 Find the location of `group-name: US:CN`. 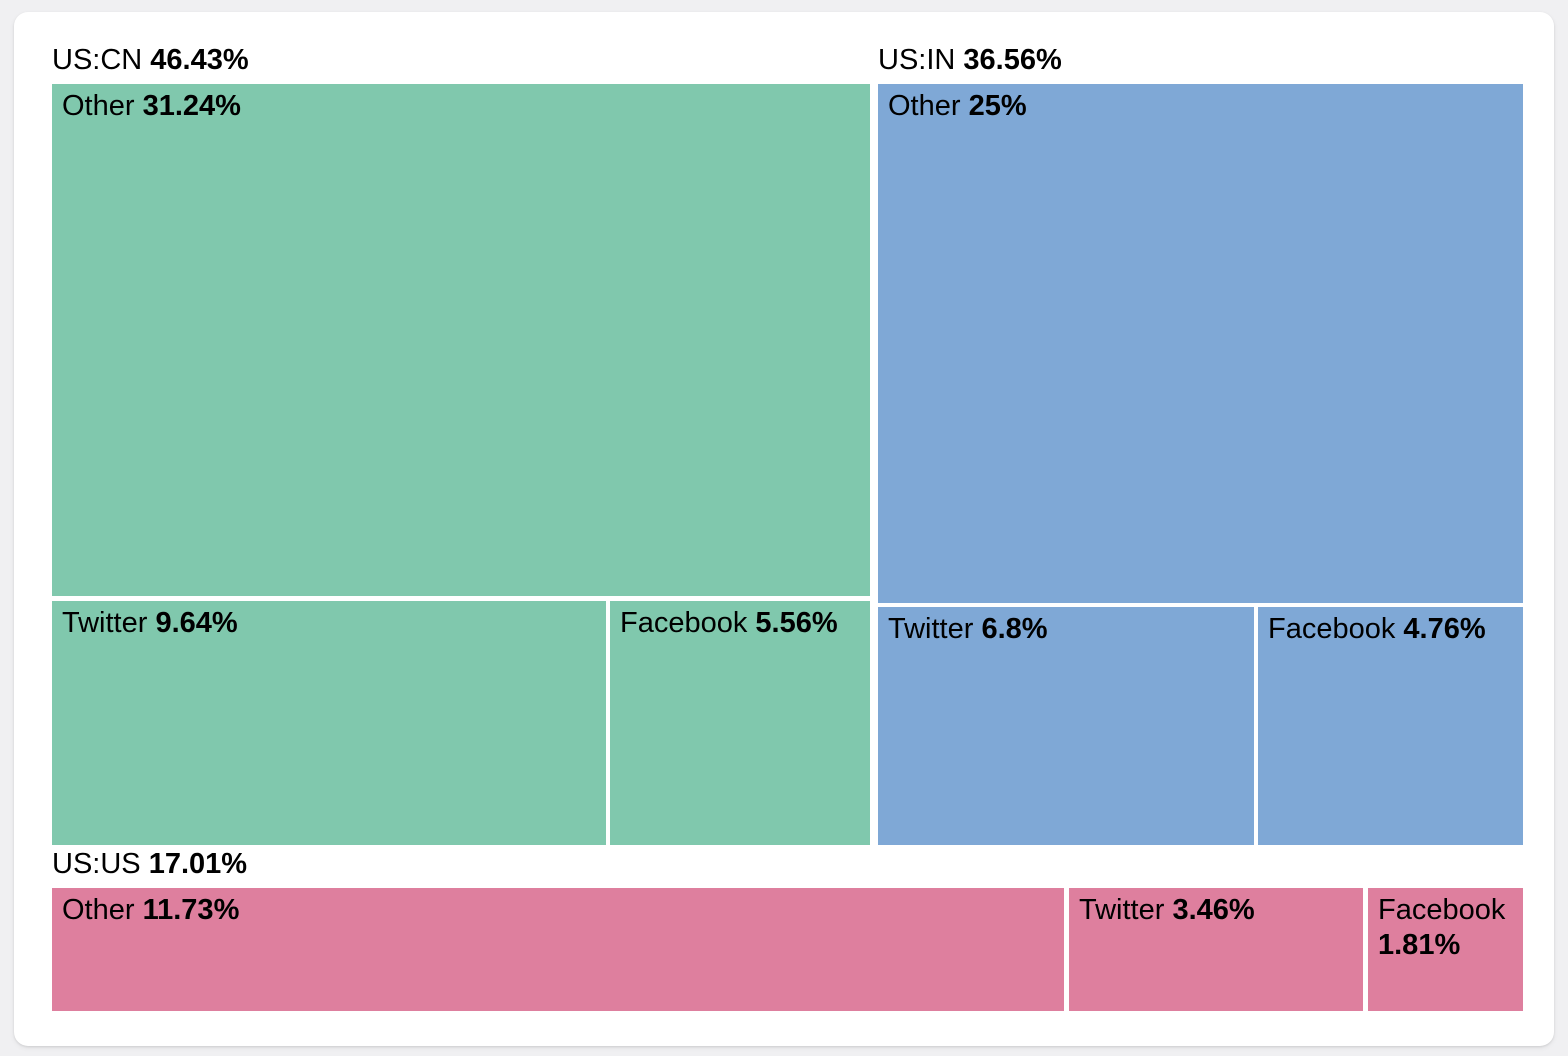

group-name: US:CN is located at coordinates (97, 60).